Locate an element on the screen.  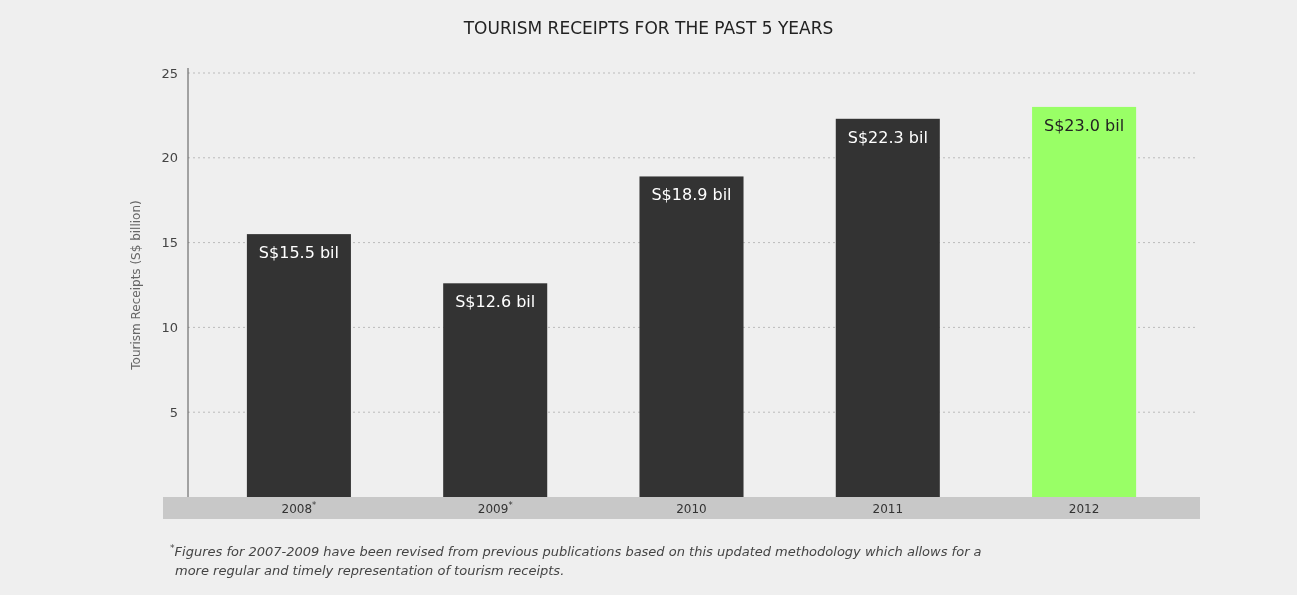
data-label: S$18.9 bil is located at coordinates (691, 195).